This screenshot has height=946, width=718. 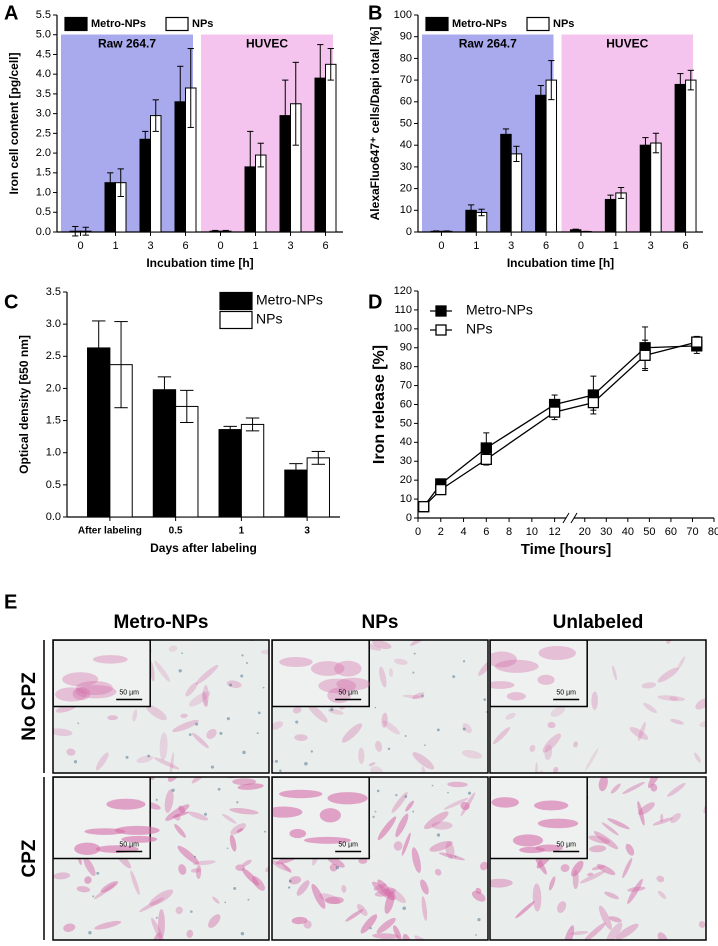 What do you see at coordinates (406, 102) in the screenshot?
I see `y-tick-label: 60` at bounding box center [406, 102].